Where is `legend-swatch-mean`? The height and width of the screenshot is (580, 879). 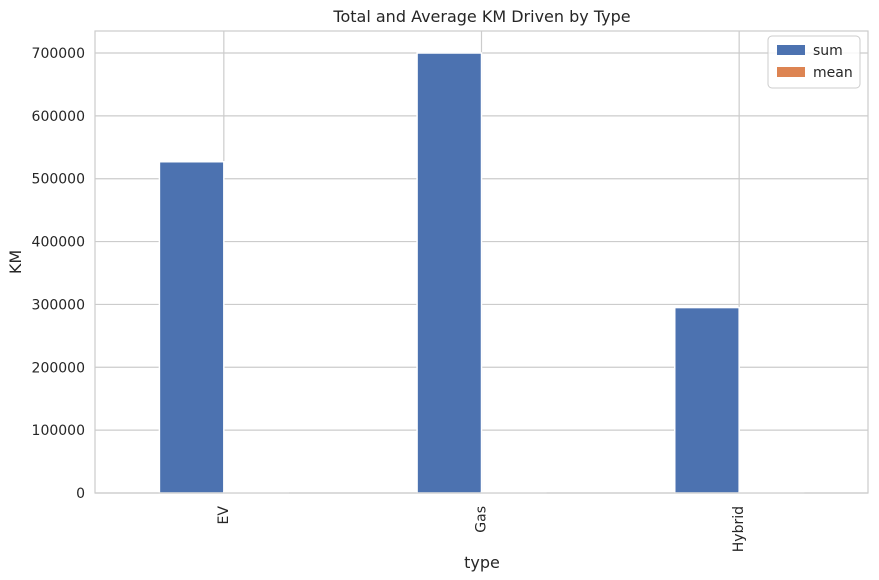 legend-swatch-mean is located at coordinates (791, 72).